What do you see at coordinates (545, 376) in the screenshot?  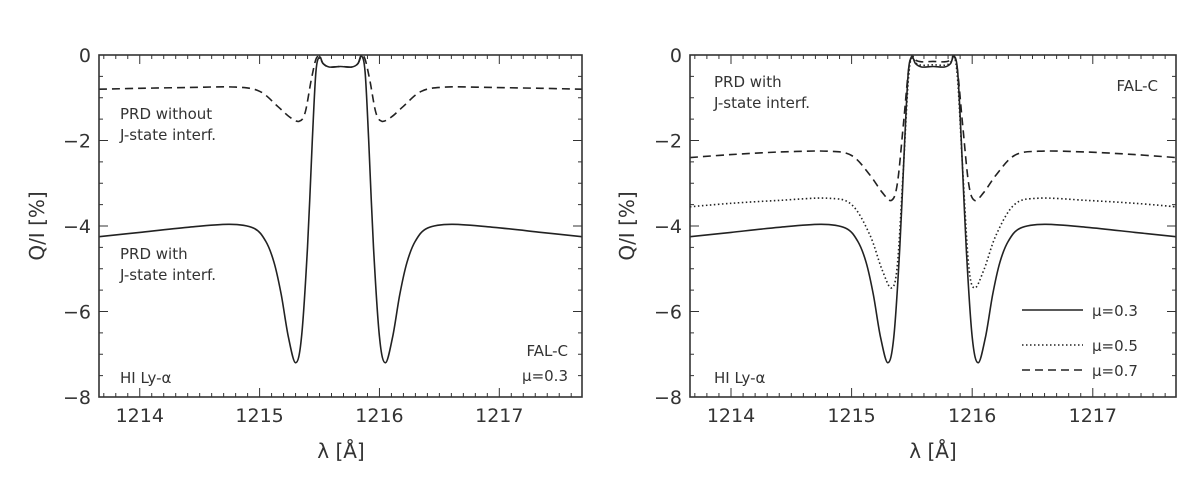 I see `annotation-mu: μ=0.3` at bounding box center [545, 376].